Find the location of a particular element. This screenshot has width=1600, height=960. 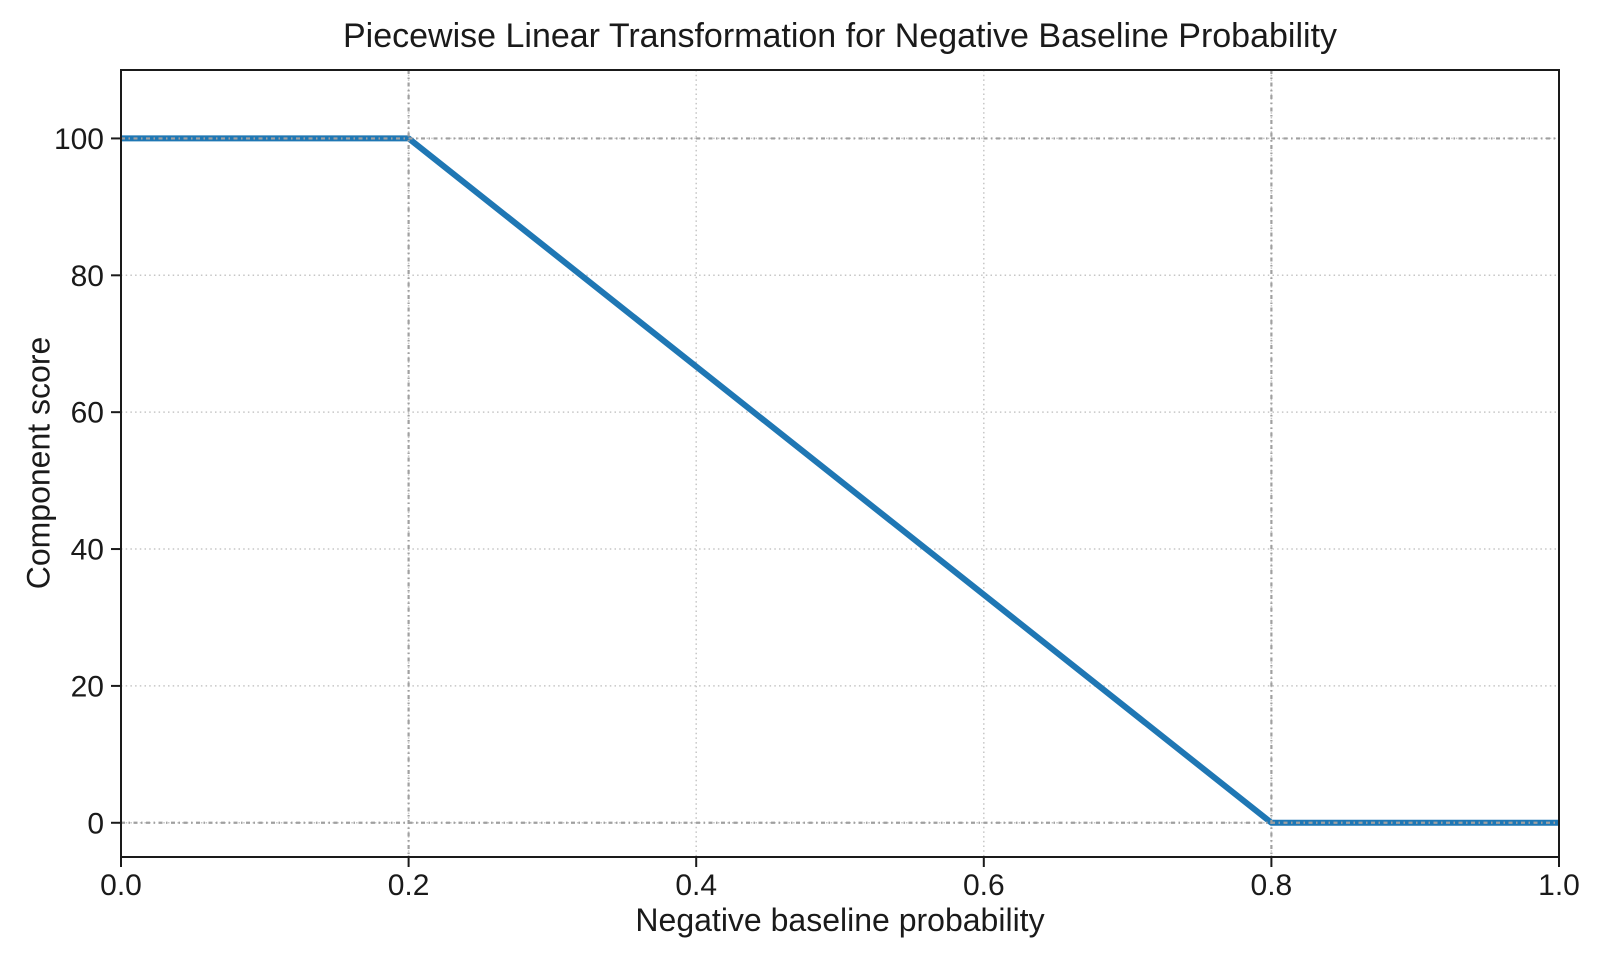

y-tick-label-80: 80 is located at coordinates (87, 276).